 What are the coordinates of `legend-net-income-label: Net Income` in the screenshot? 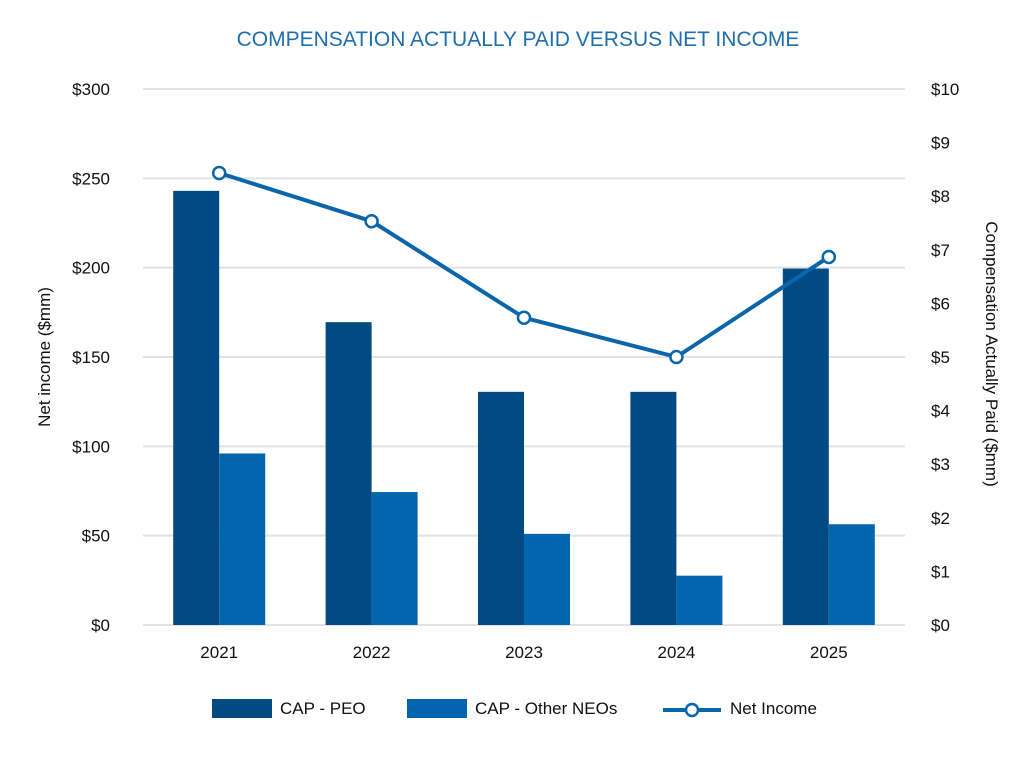 It's located at (773, 708).